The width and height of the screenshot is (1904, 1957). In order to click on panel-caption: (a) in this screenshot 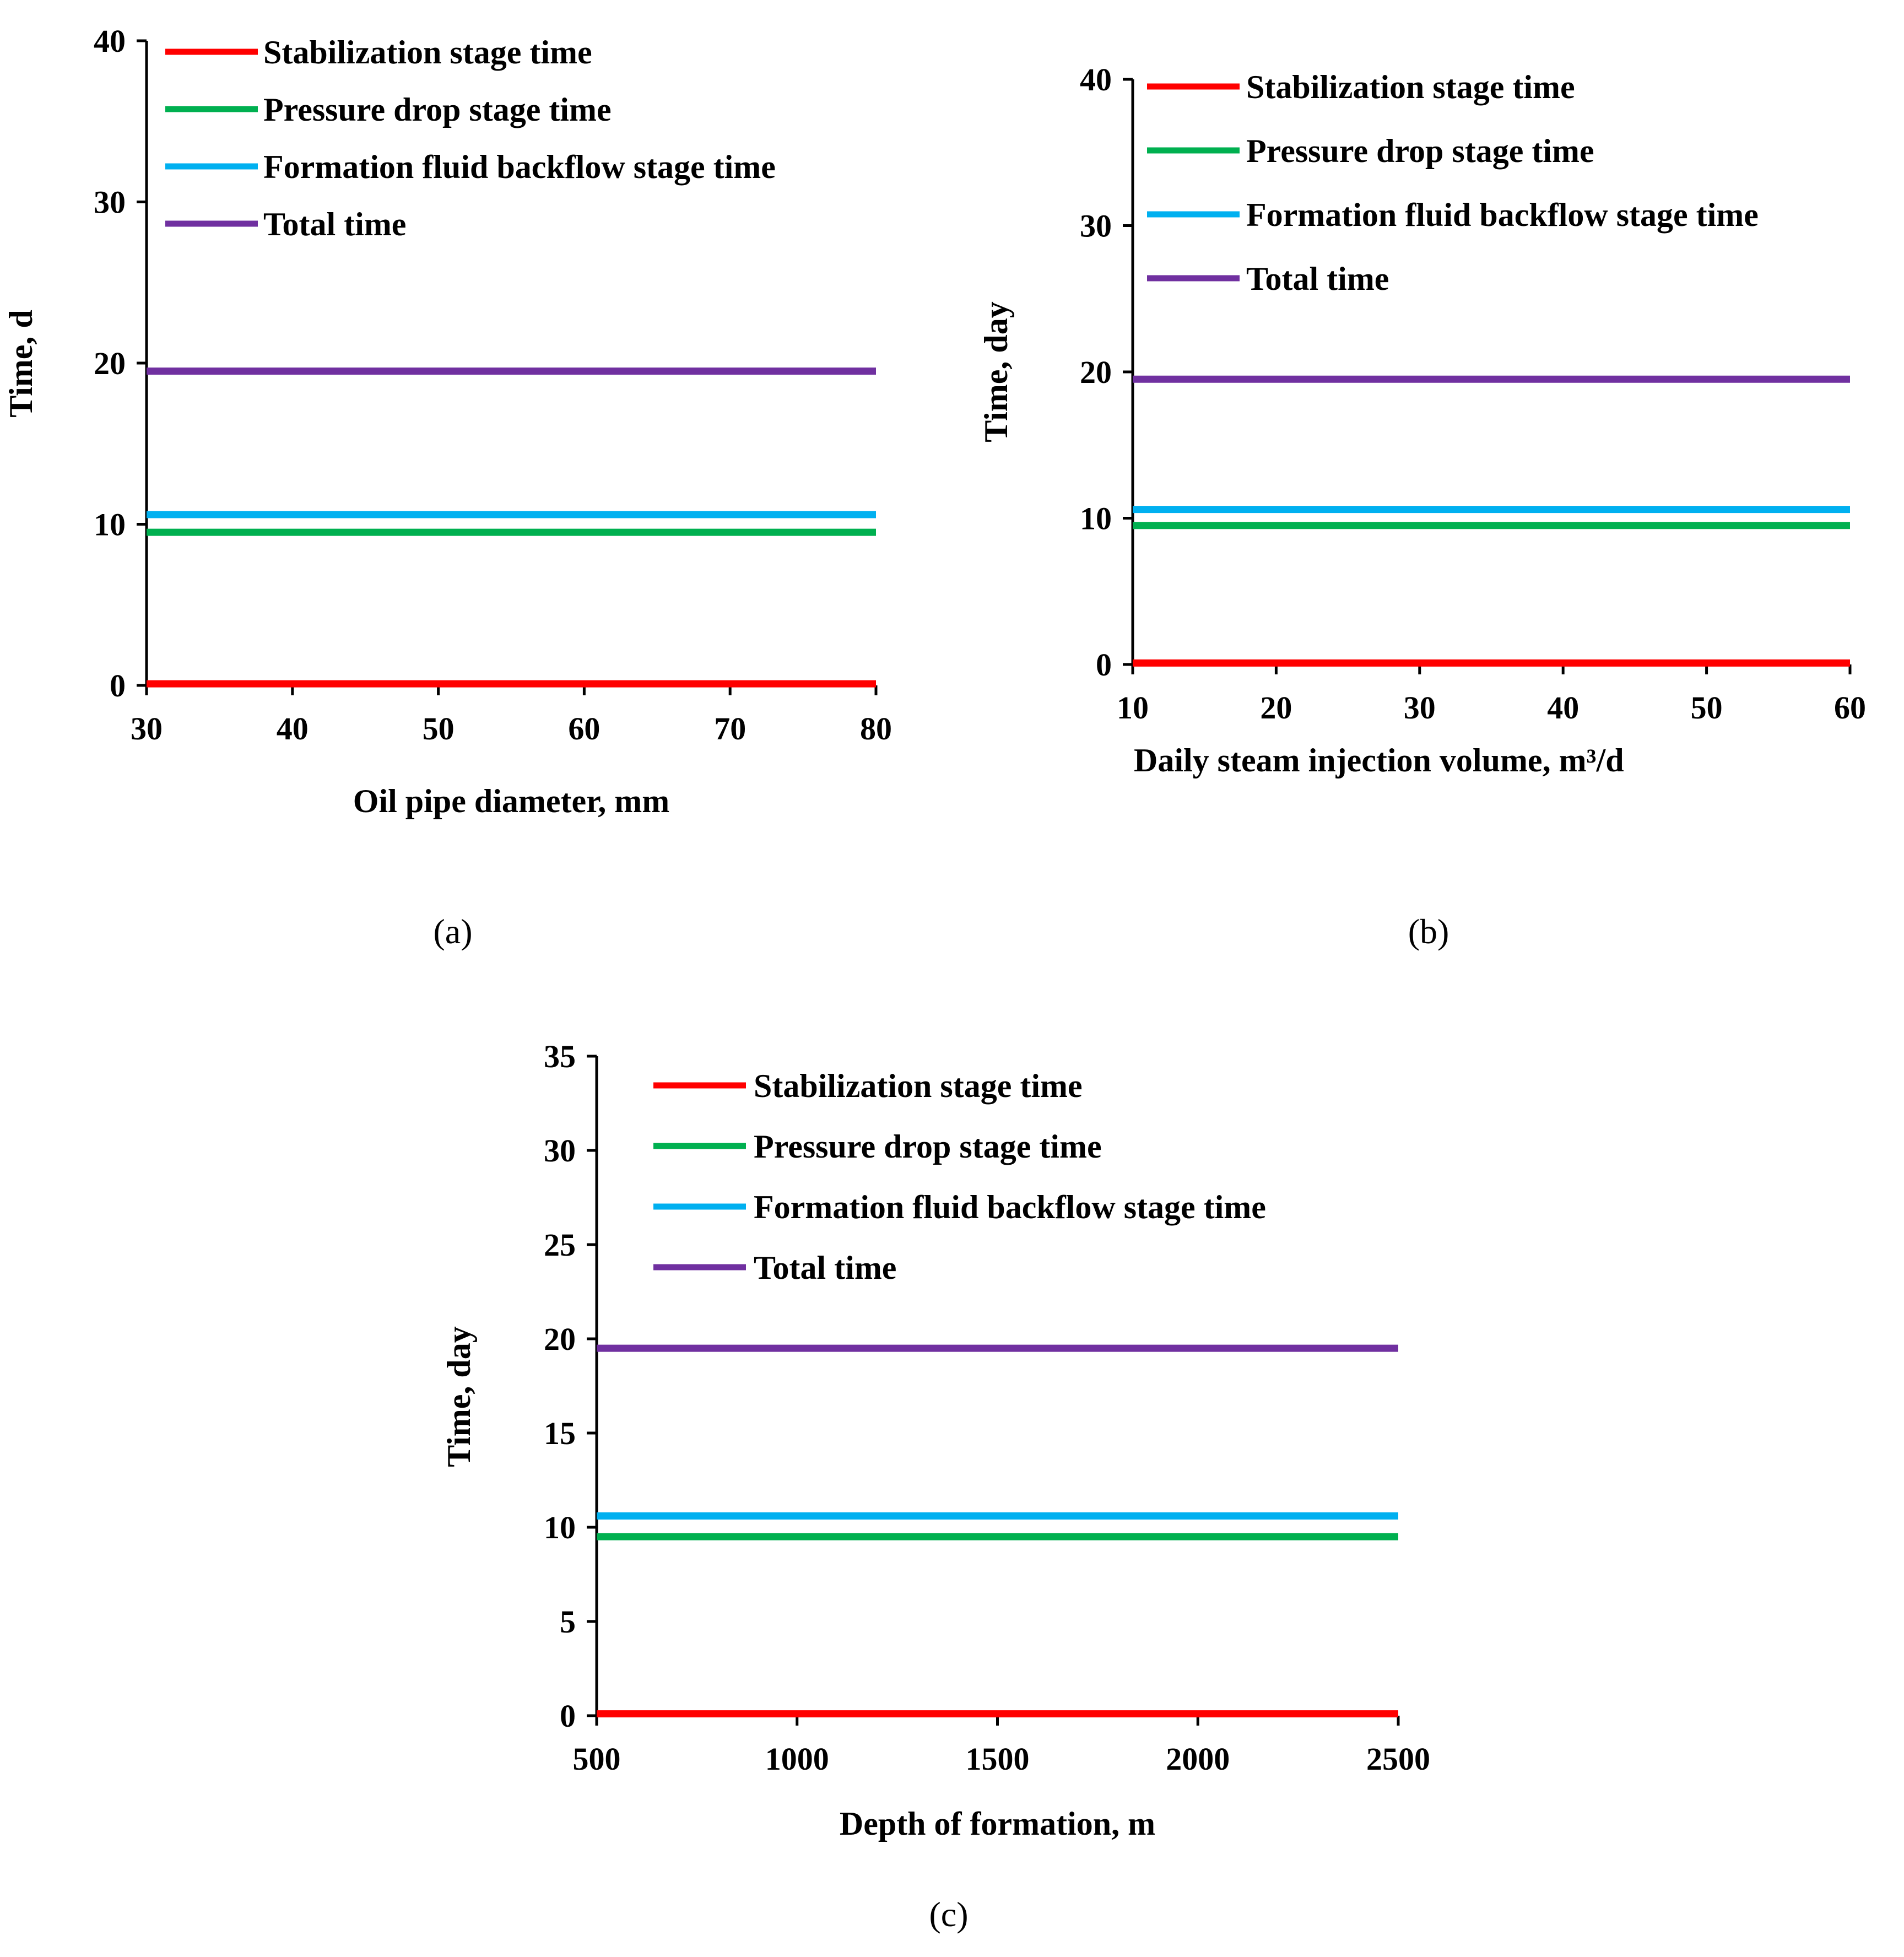, I will do `click(452, 931)`.